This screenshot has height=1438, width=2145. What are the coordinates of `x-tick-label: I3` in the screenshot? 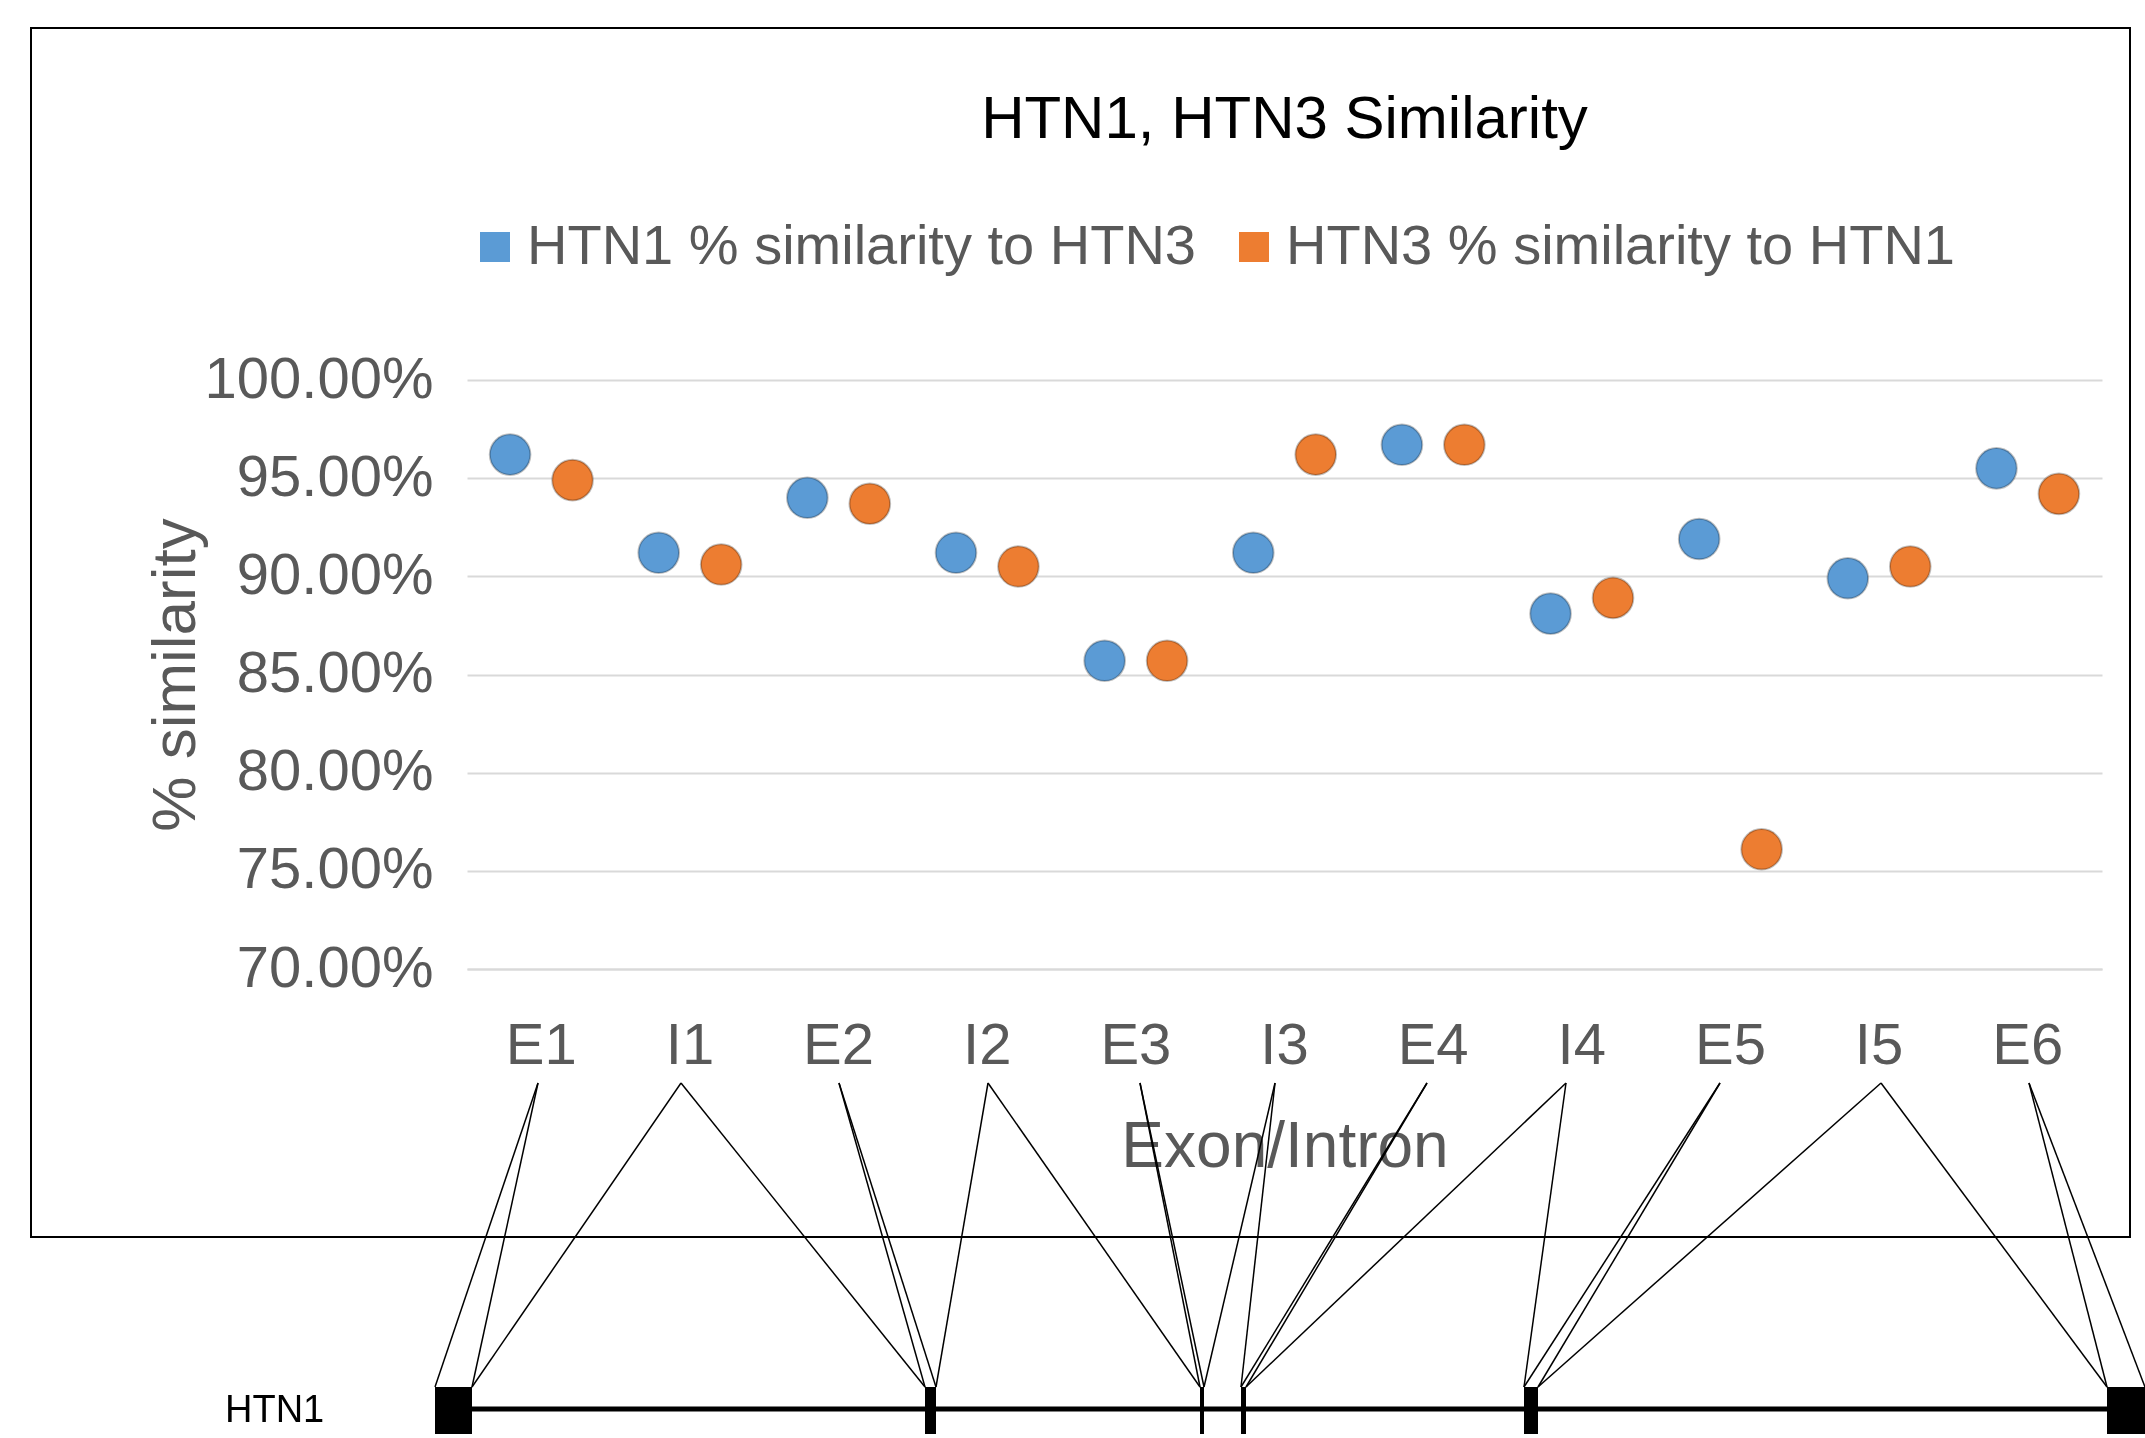 It's located at (1284, 1043).